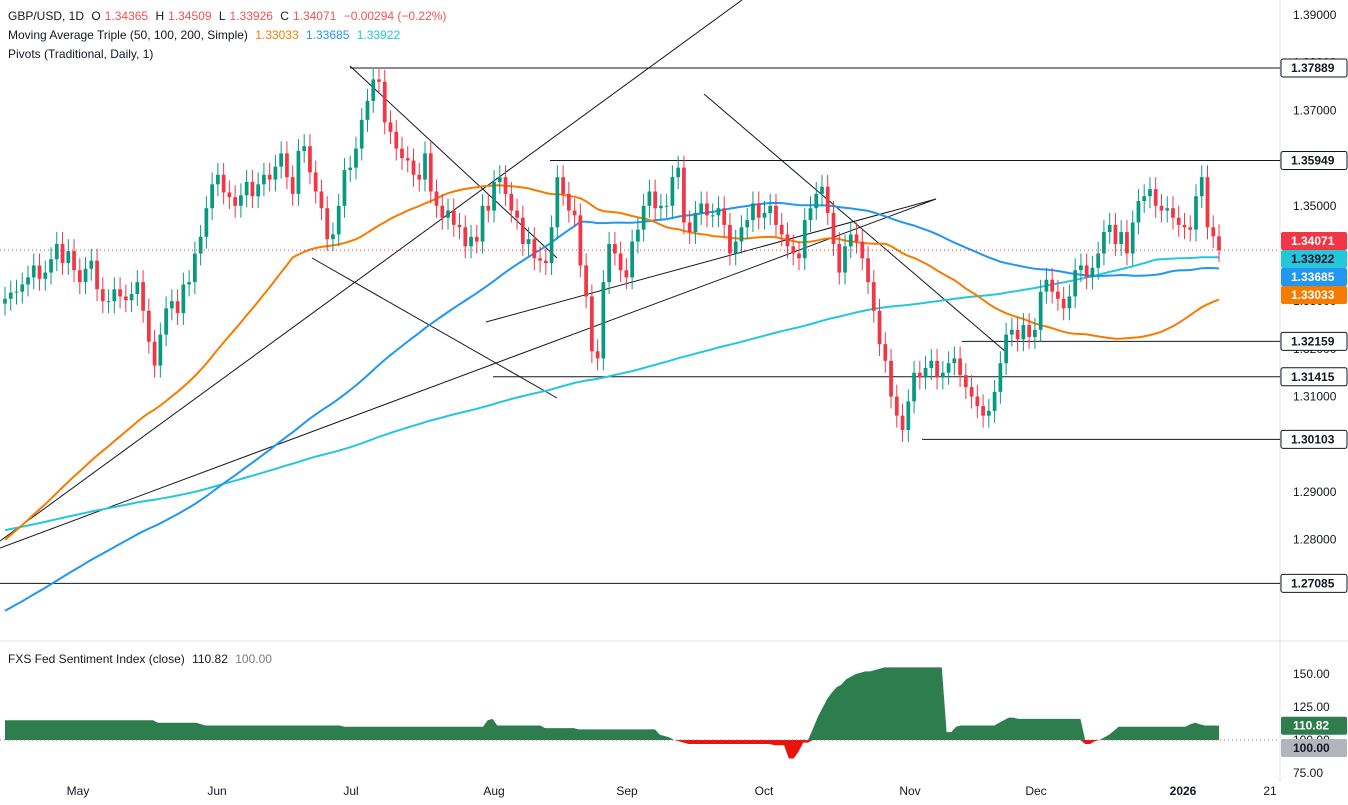 This screenshot has height=805, width=1348. I want to click on pivot-price-label: 1.37889, so click(1314, 68).